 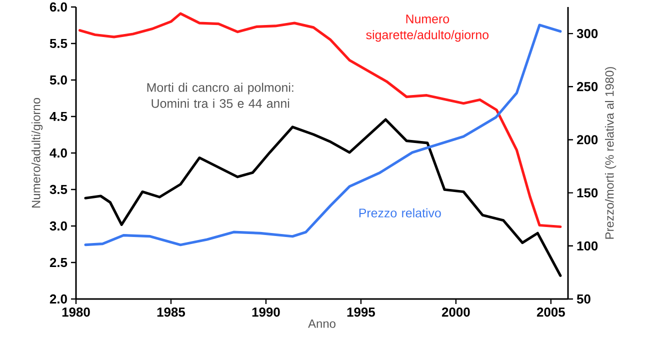 What do you see at coordinates (587, 245) in the screenshot?
I see `y2-tick-label: 100` at bounding box center [587, 245].